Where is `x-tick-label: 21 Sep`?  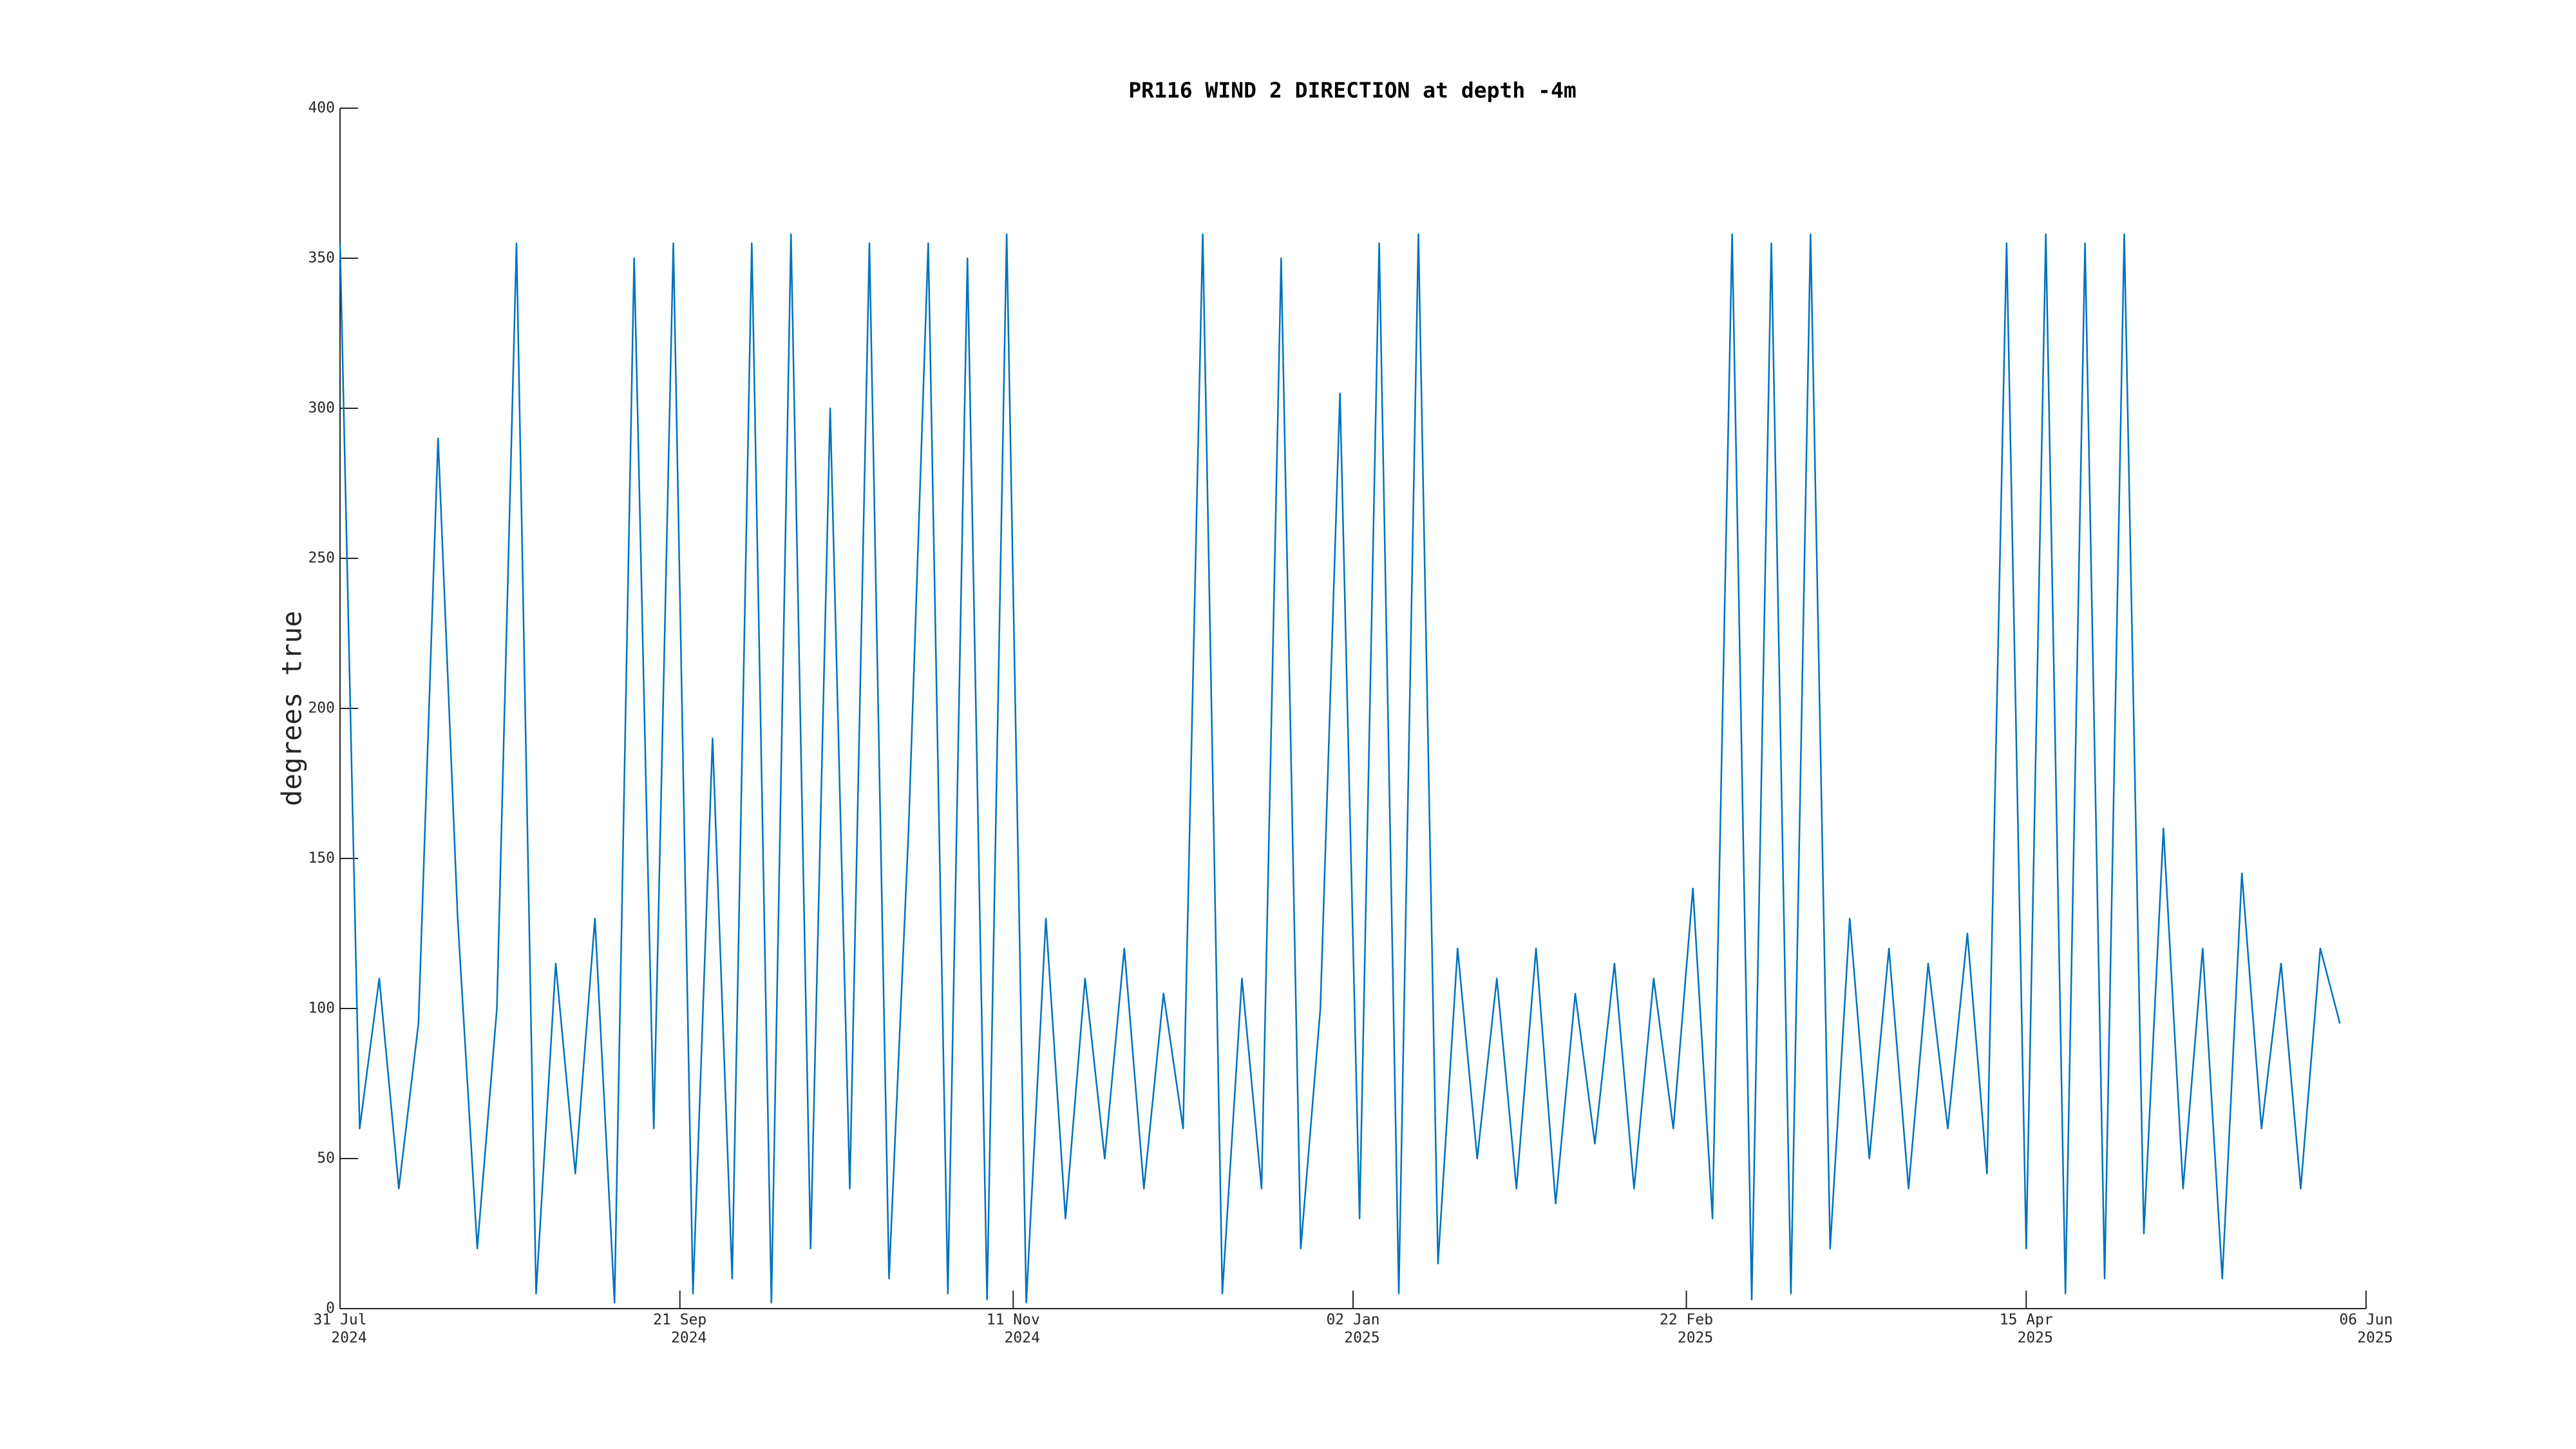
x-tick-label: 21 Sep is located at coordinates (680, 1320).